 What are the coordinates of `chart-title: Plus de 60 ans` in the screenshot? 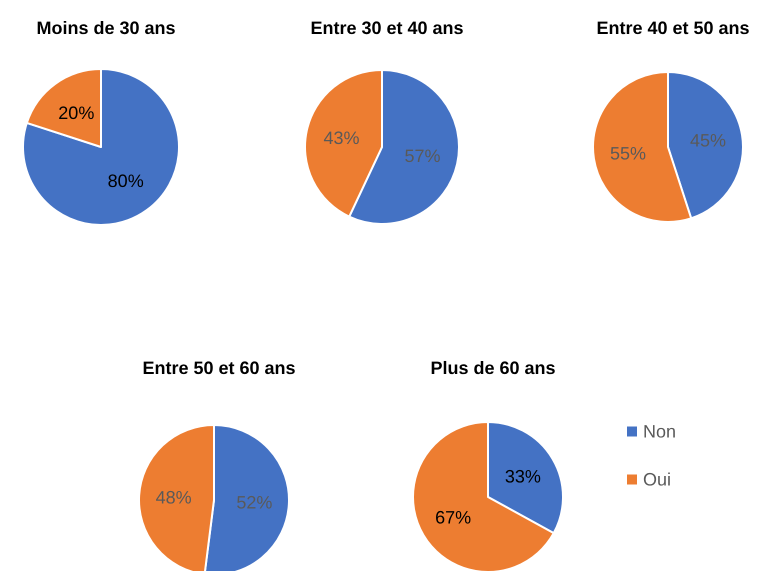 It's located at (493, 368).